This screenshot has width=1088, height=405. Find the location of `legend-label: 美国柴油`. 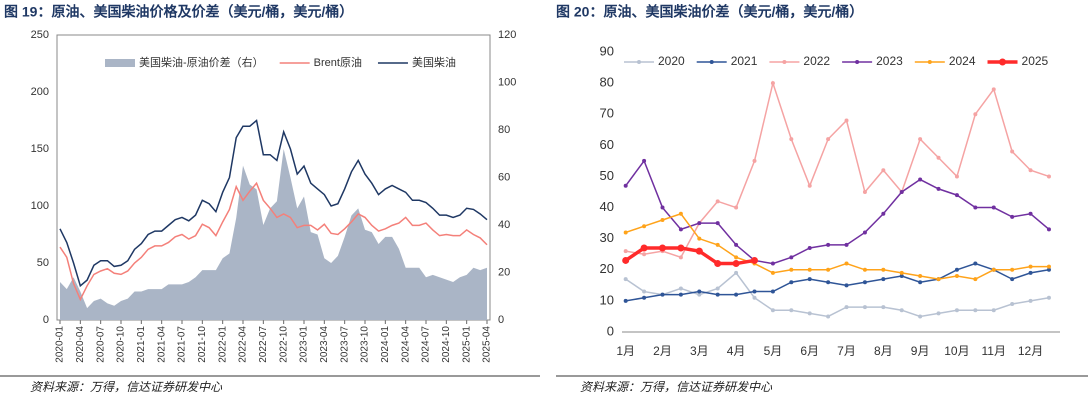

legend-label: 美国柴油 is located at coordinates (434, 62).